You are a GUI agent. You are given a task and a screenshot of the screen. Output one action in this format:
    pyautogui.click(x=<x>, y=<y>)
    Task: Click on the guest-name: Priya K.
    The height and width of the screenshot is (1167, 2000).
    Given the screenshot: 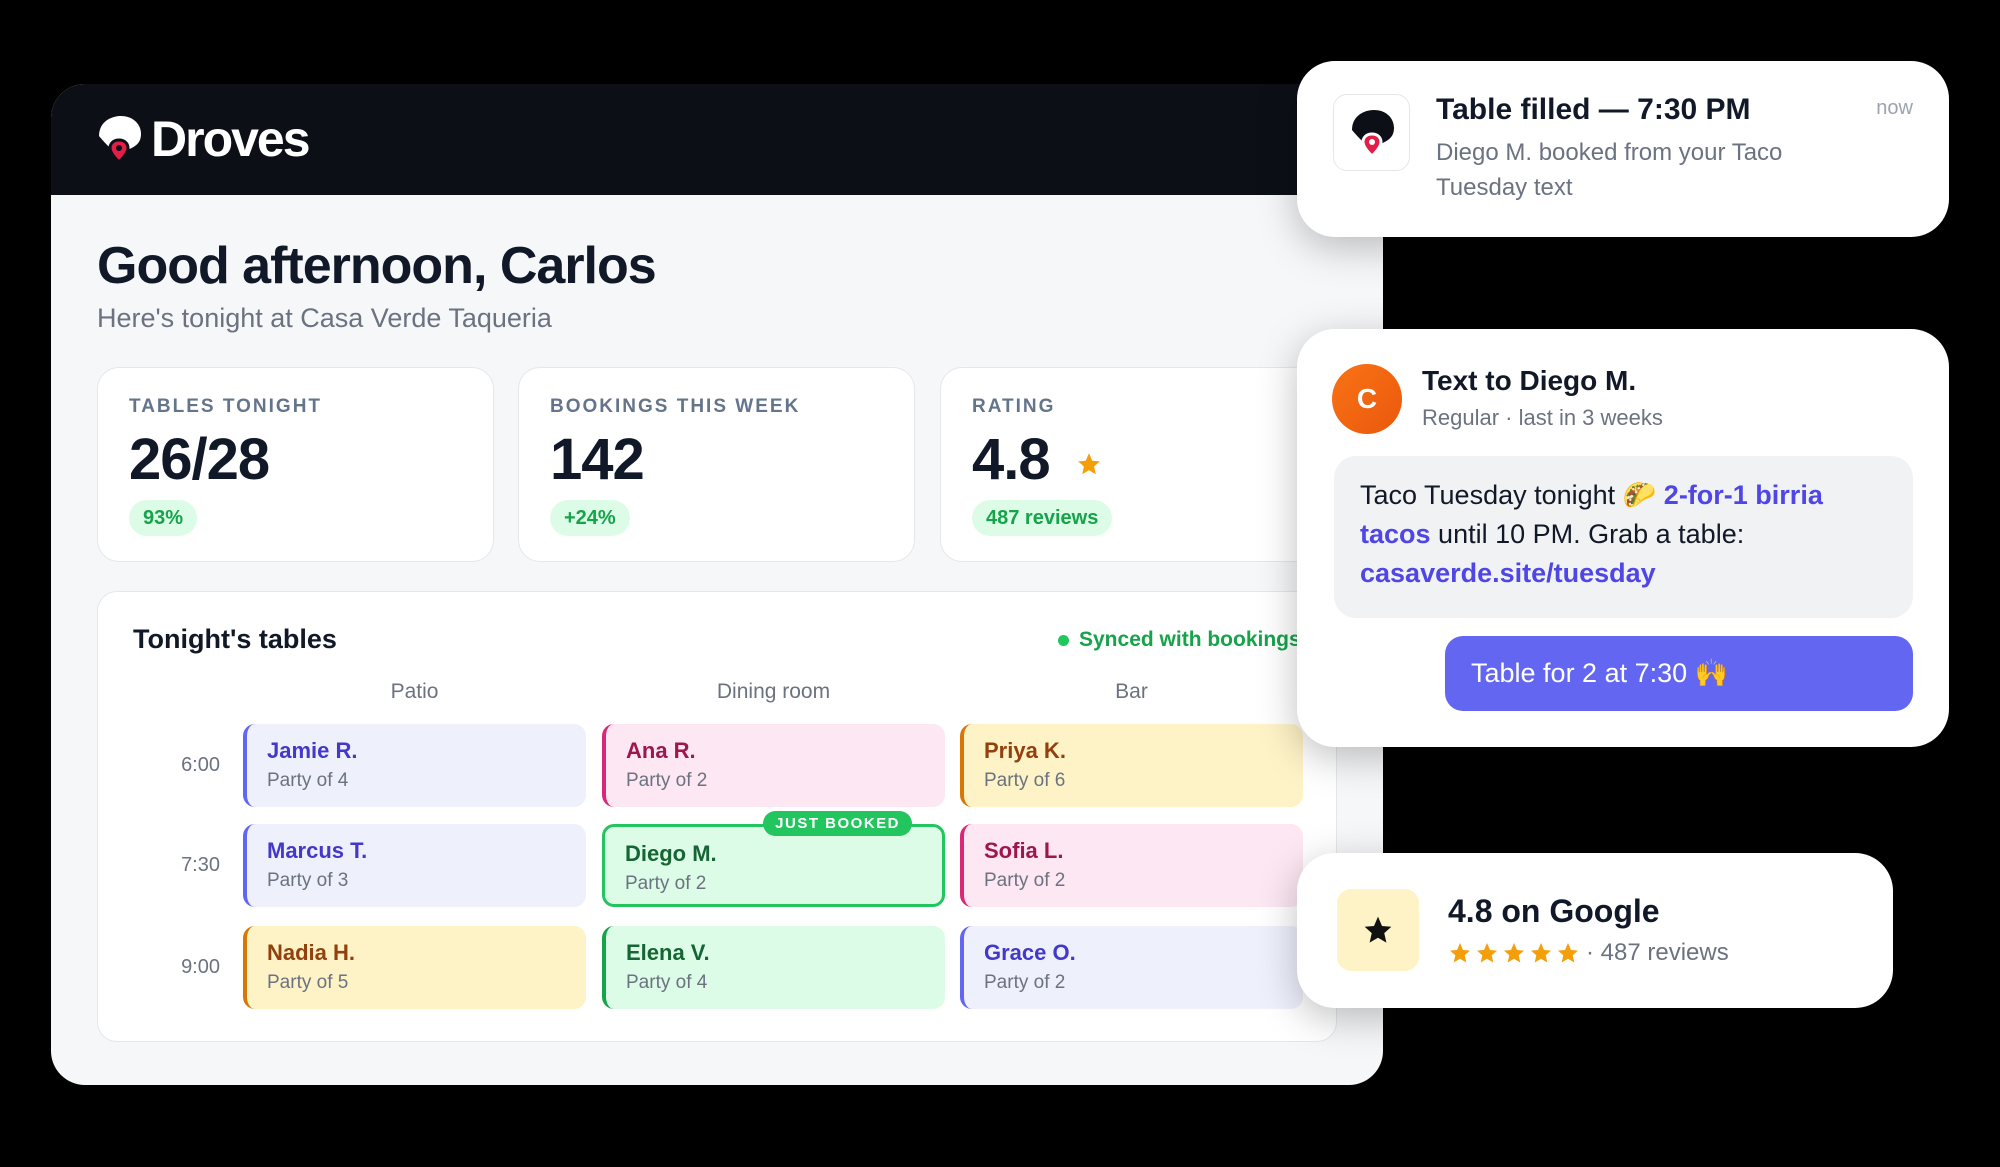 What is the action you would take?
    pyautogui.click(x=1025, y=750)
    